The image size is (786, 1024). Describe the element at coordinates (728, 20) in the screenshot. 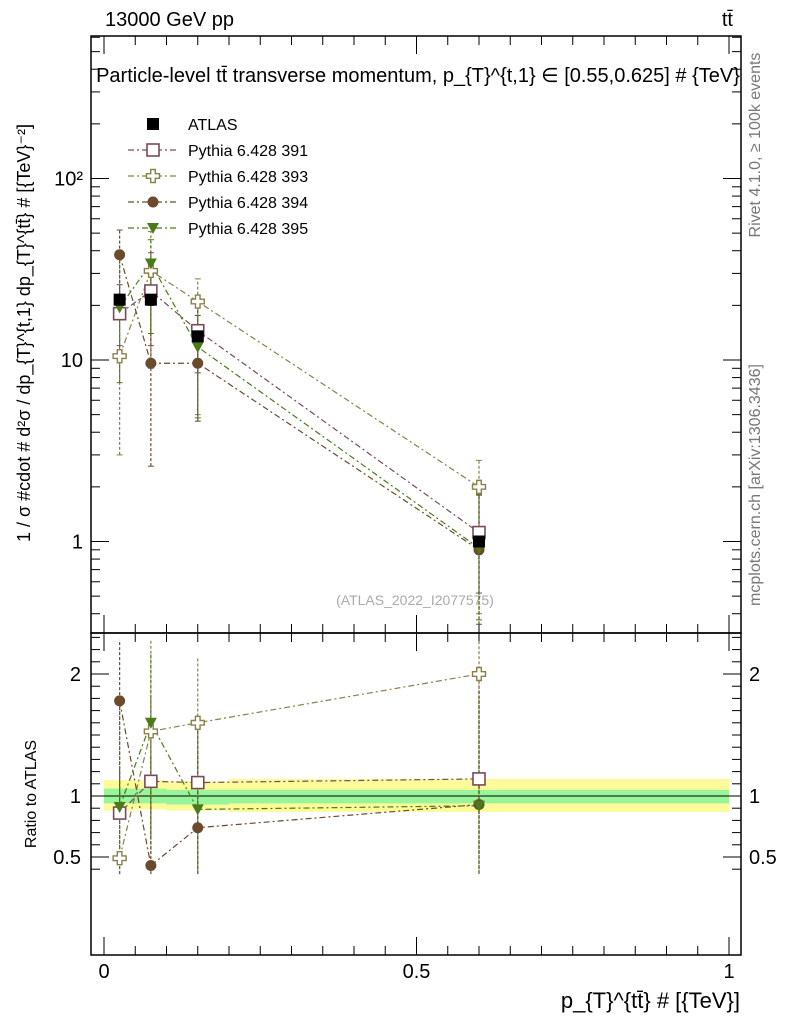

I see `process-label: tt̄` at that location.